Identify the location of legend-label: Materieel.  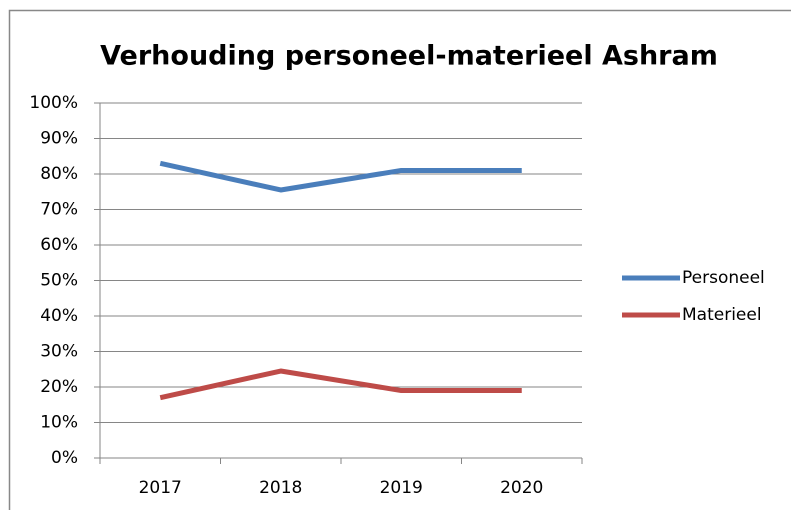
(722, 315).